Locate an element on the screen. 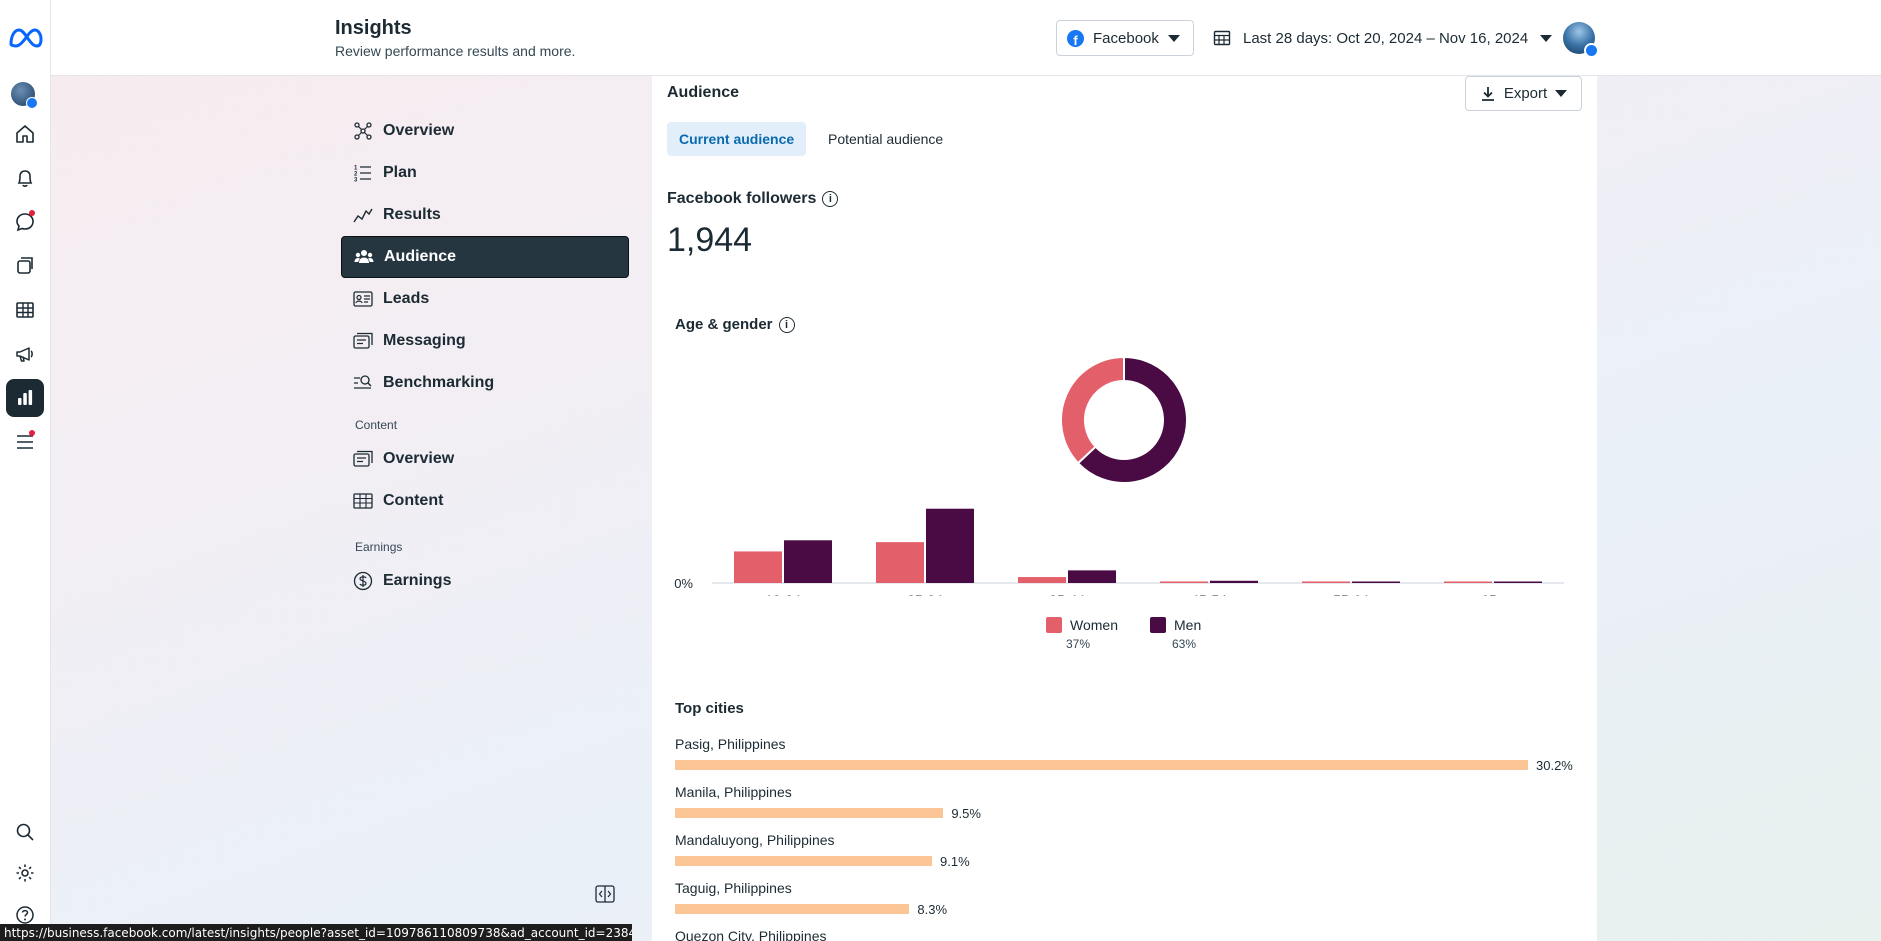  nav-item-messaging: Messaging is located at coordinates (485, 341).